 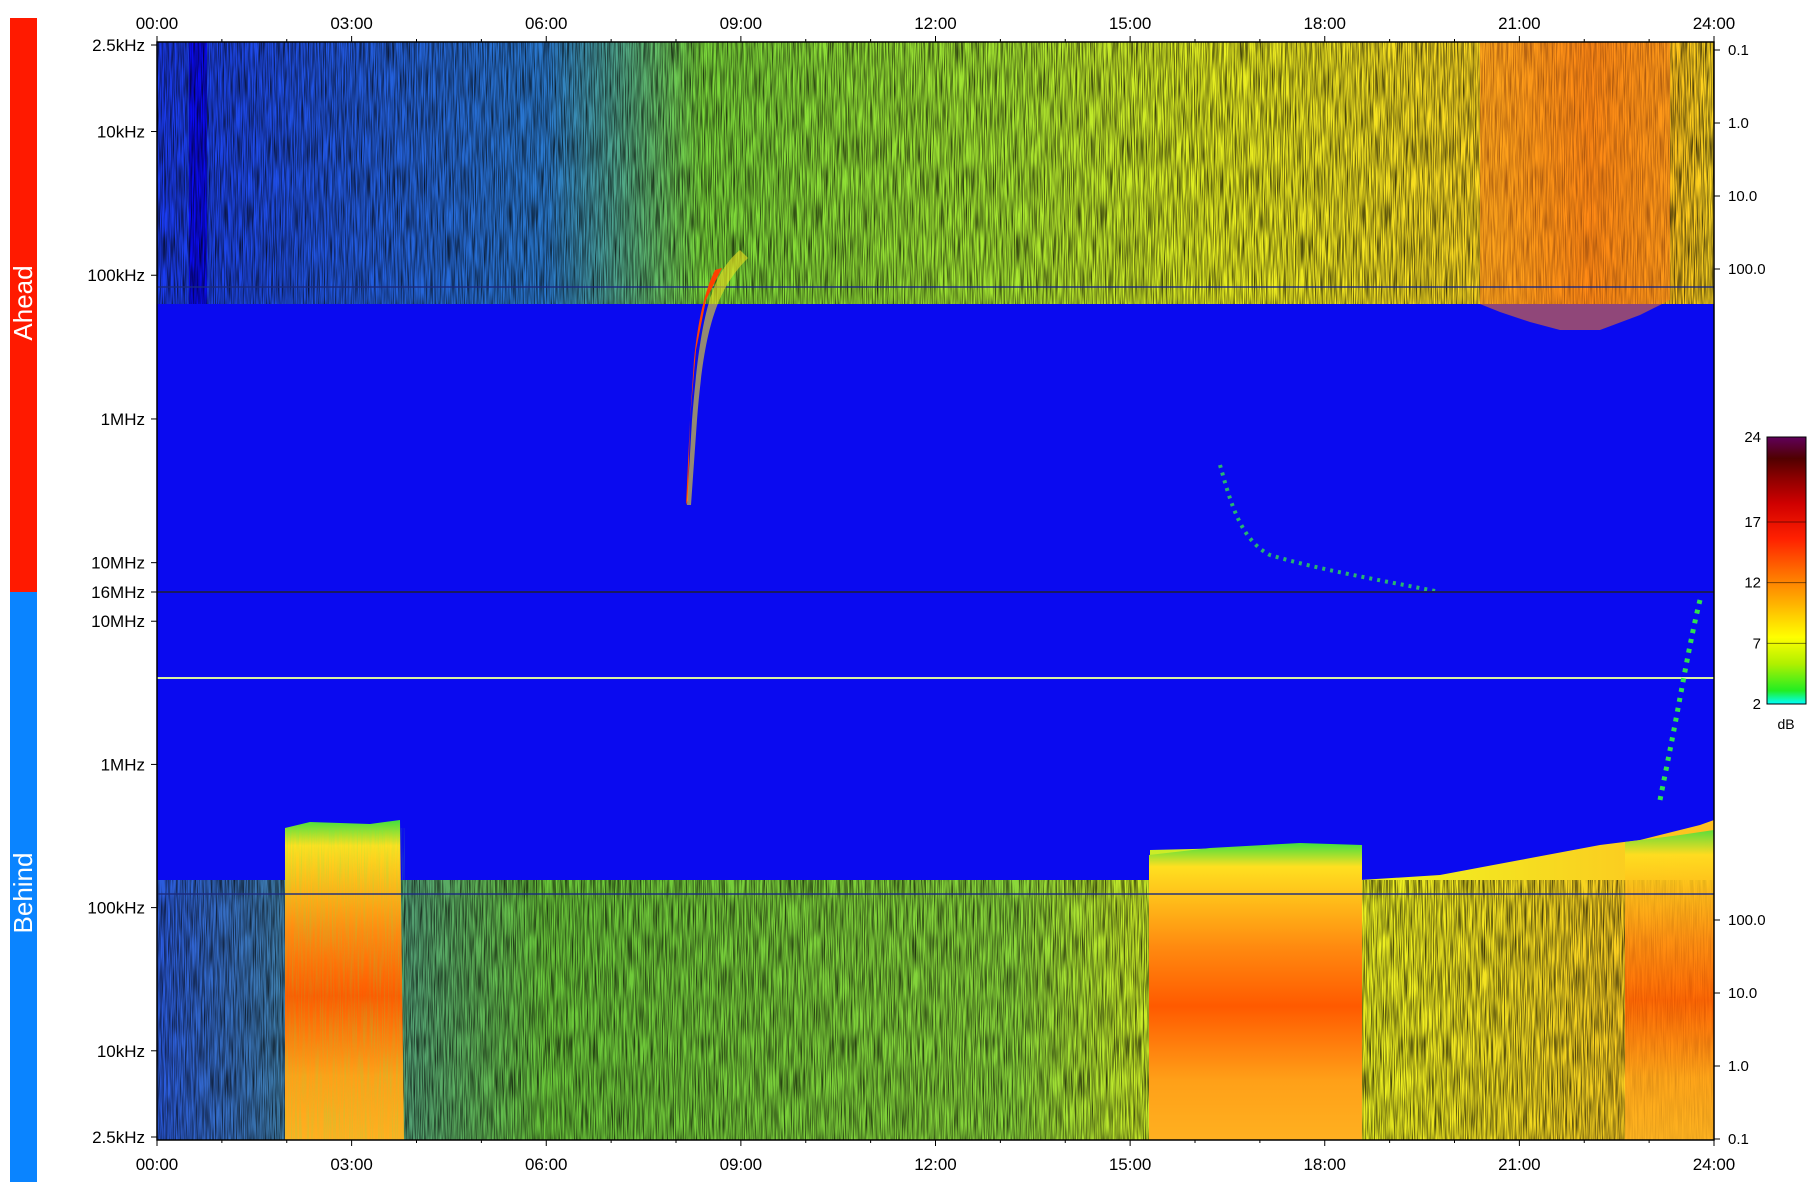 What do you see at coordinates (1785, 724) in the screenshot?
I see `colorbar-unit-label: dB` at bounding box center [1785, 724].